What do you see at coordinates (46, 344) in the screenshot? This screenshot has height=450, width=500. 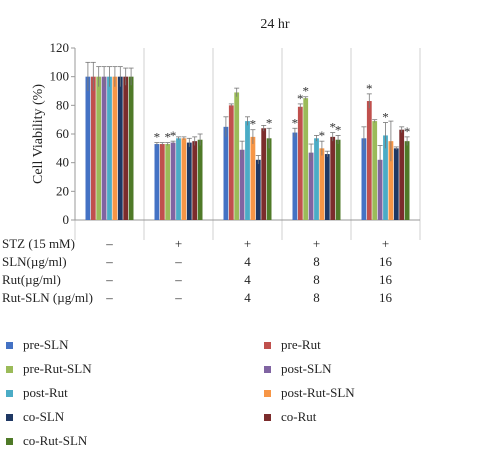 I see `legend-label: pre-SLN` at bounding box center [46, 344].